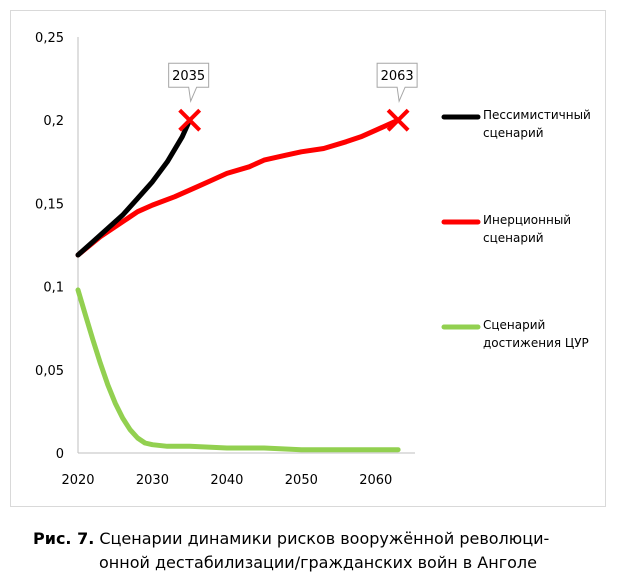 The width and height of the screenshot is (629, 581). Describe the element at coordinates (77, 480) in the screenshot. I see `x-tick-label: 2020` at that location.